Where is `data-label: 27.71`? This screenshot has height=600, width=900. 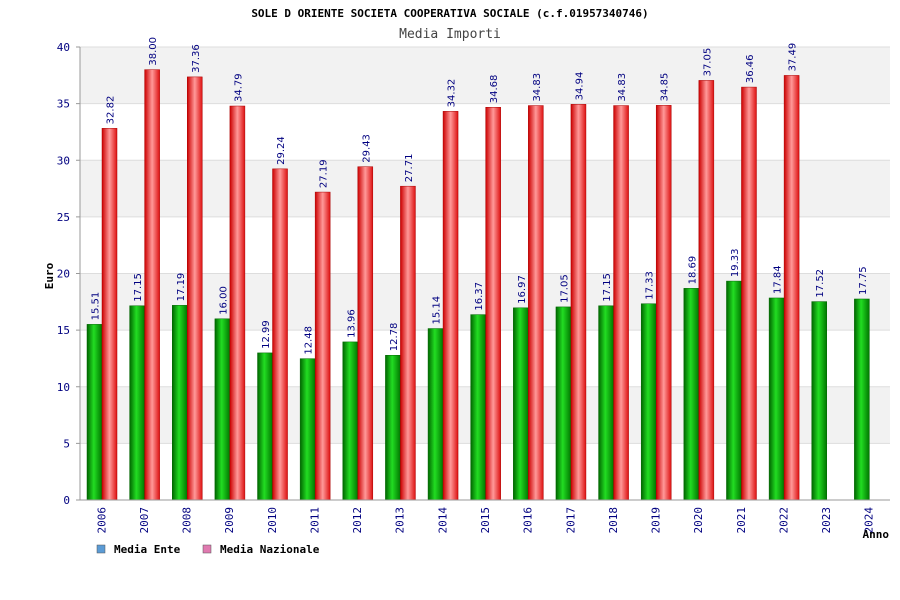
data-label: 27.71 is located at coordinates (409, 168).